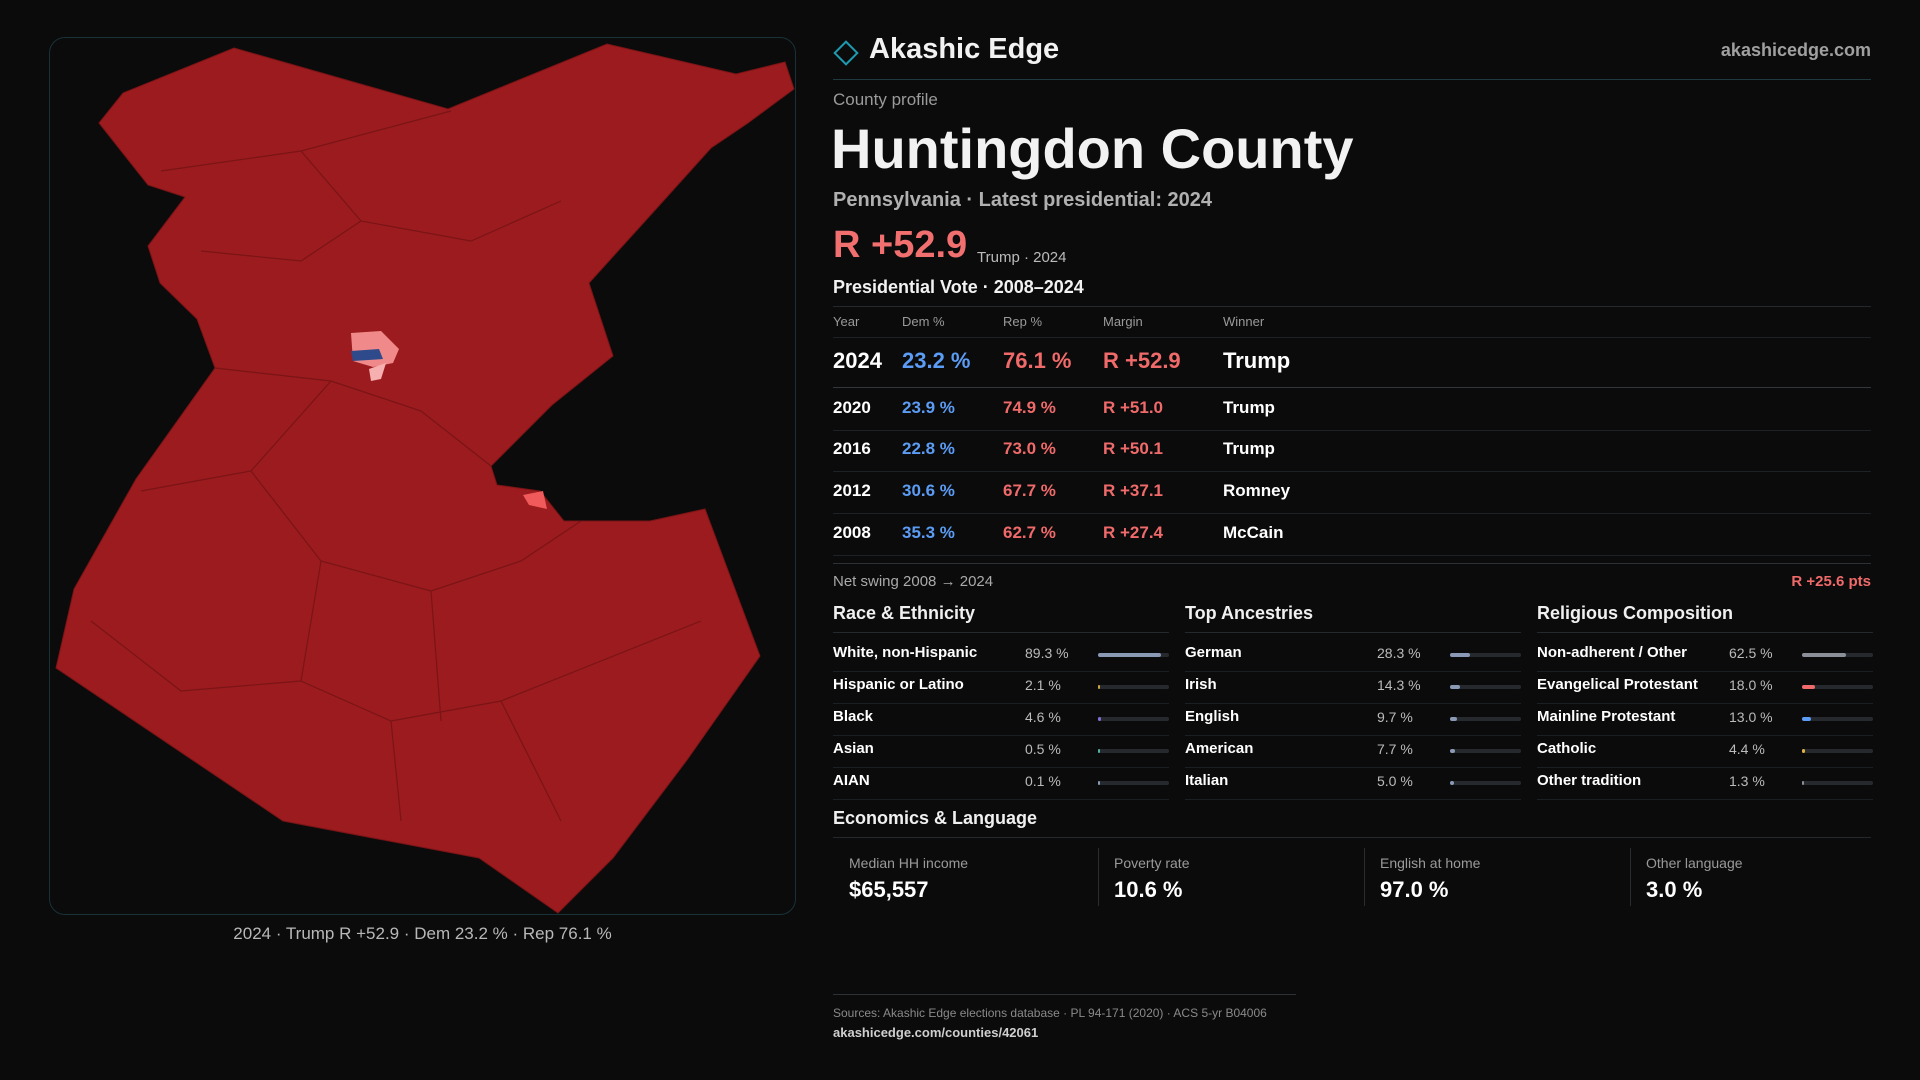 The height and width of the screenshot is (1080, 1920). I want to click on headline-margin: R +52.9, so click(900, 245).